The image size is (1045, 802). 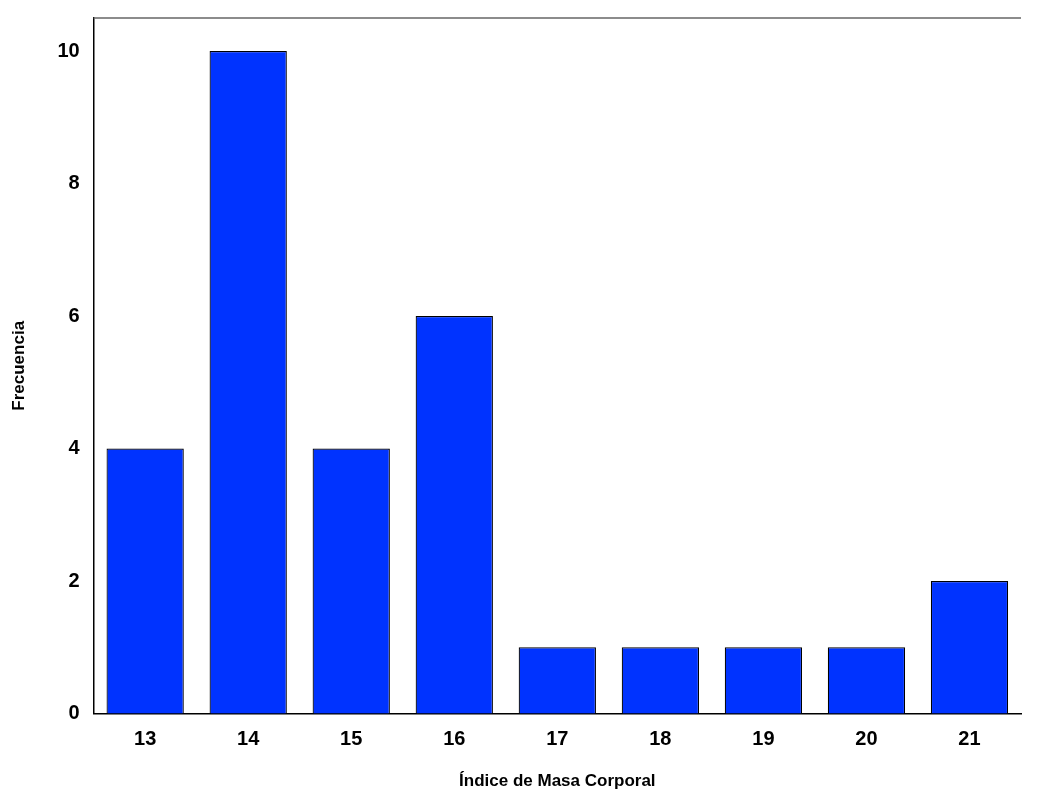 What do you see at coordinates (74, 314) in the screenshot?
I see `y-tick-label: 6` at bounding box center [74, 314].